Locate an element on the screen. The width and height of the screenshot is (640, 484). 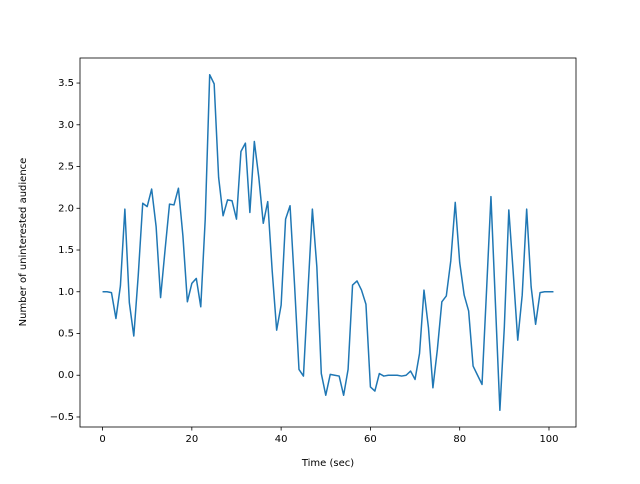
y-tick-label: 0.5 is located at coordinates (66, 333).